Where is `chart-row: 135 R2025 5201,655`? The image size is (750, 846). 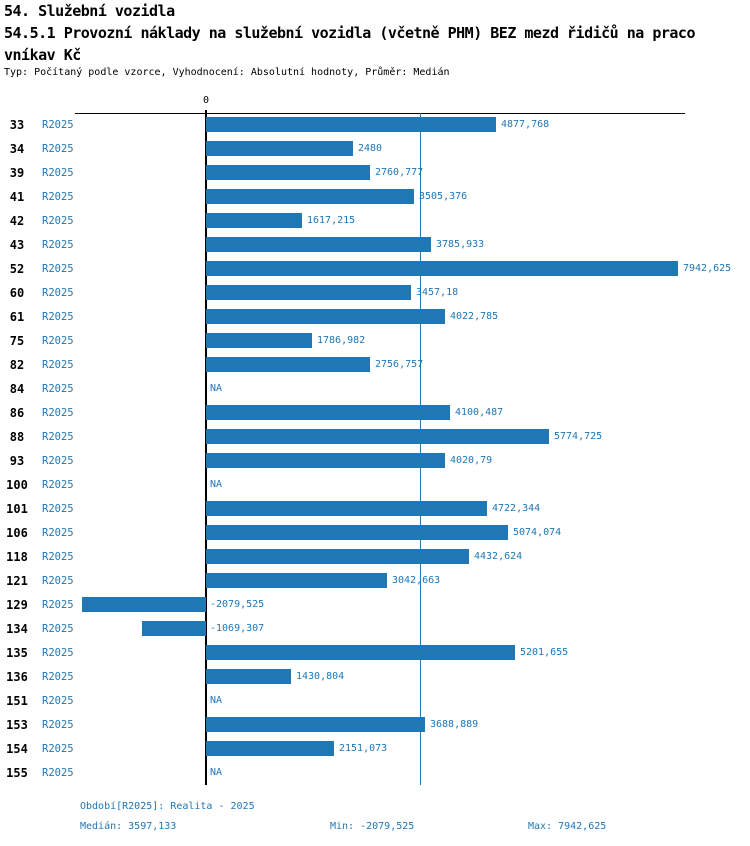
chart-row: 135 R2025 5201,655 is located at coordinates (375, 653).